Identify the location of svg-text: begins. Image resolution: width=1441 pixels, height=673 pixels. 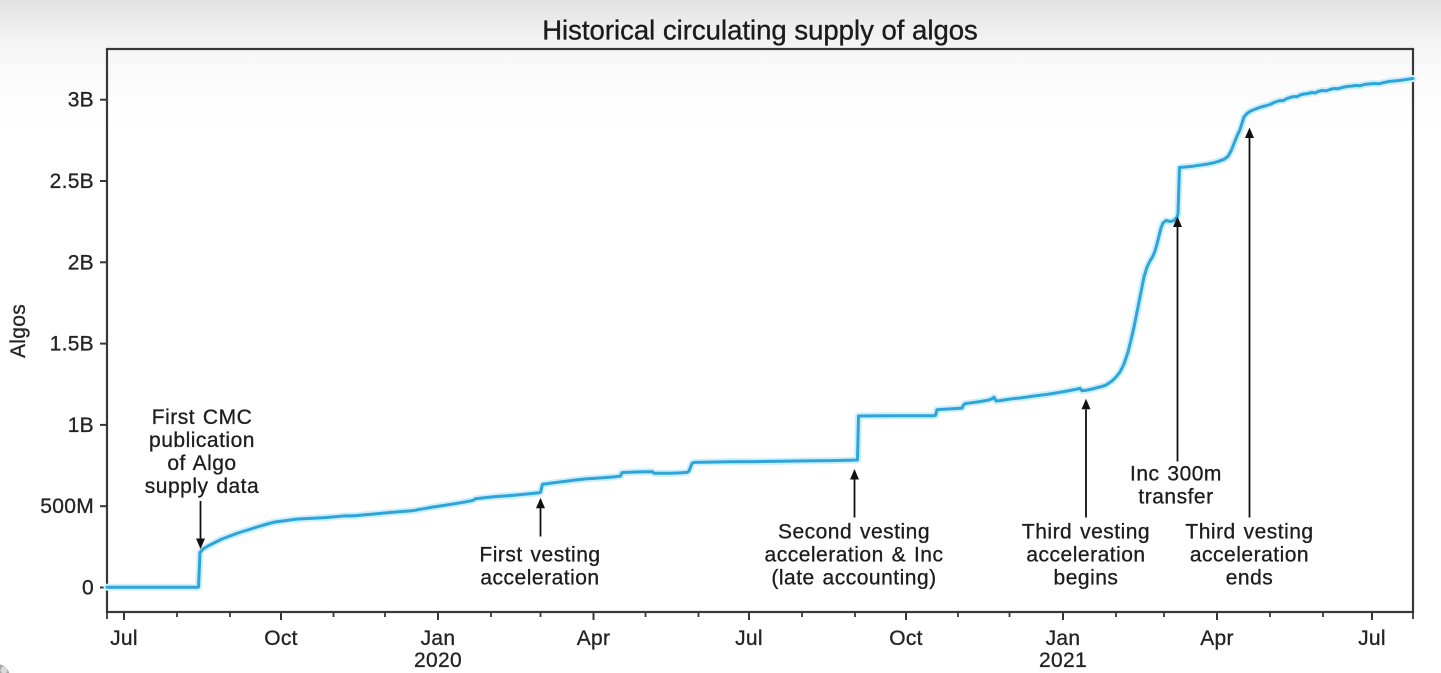
(1086, 578).